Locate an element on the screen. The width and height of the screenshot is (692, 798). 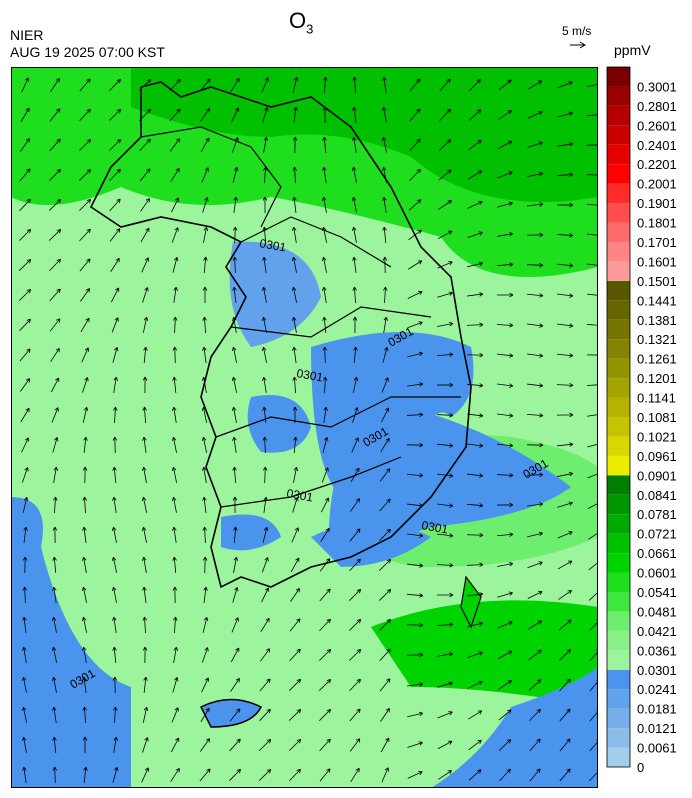
colorbar-frame is located at coordinates (618, 417).